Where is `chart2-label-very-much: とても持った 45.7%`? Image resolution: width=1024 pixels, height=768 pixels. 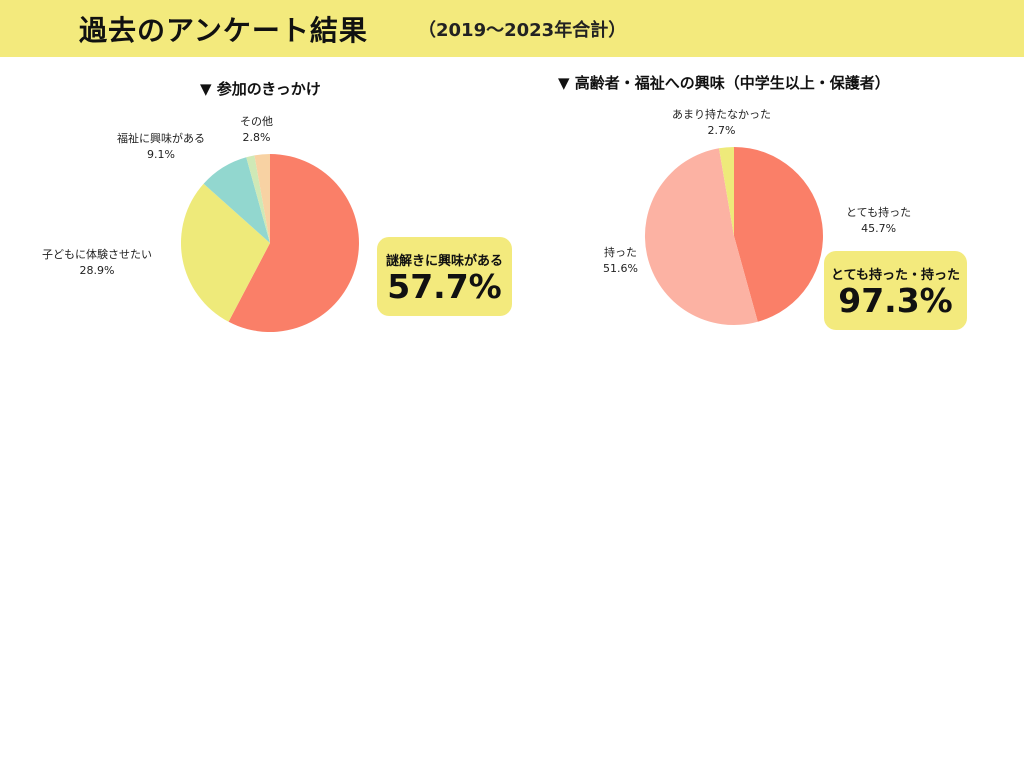 chart2-label-very-much: とても持った 45.7% is located at coordinates (879, 220).